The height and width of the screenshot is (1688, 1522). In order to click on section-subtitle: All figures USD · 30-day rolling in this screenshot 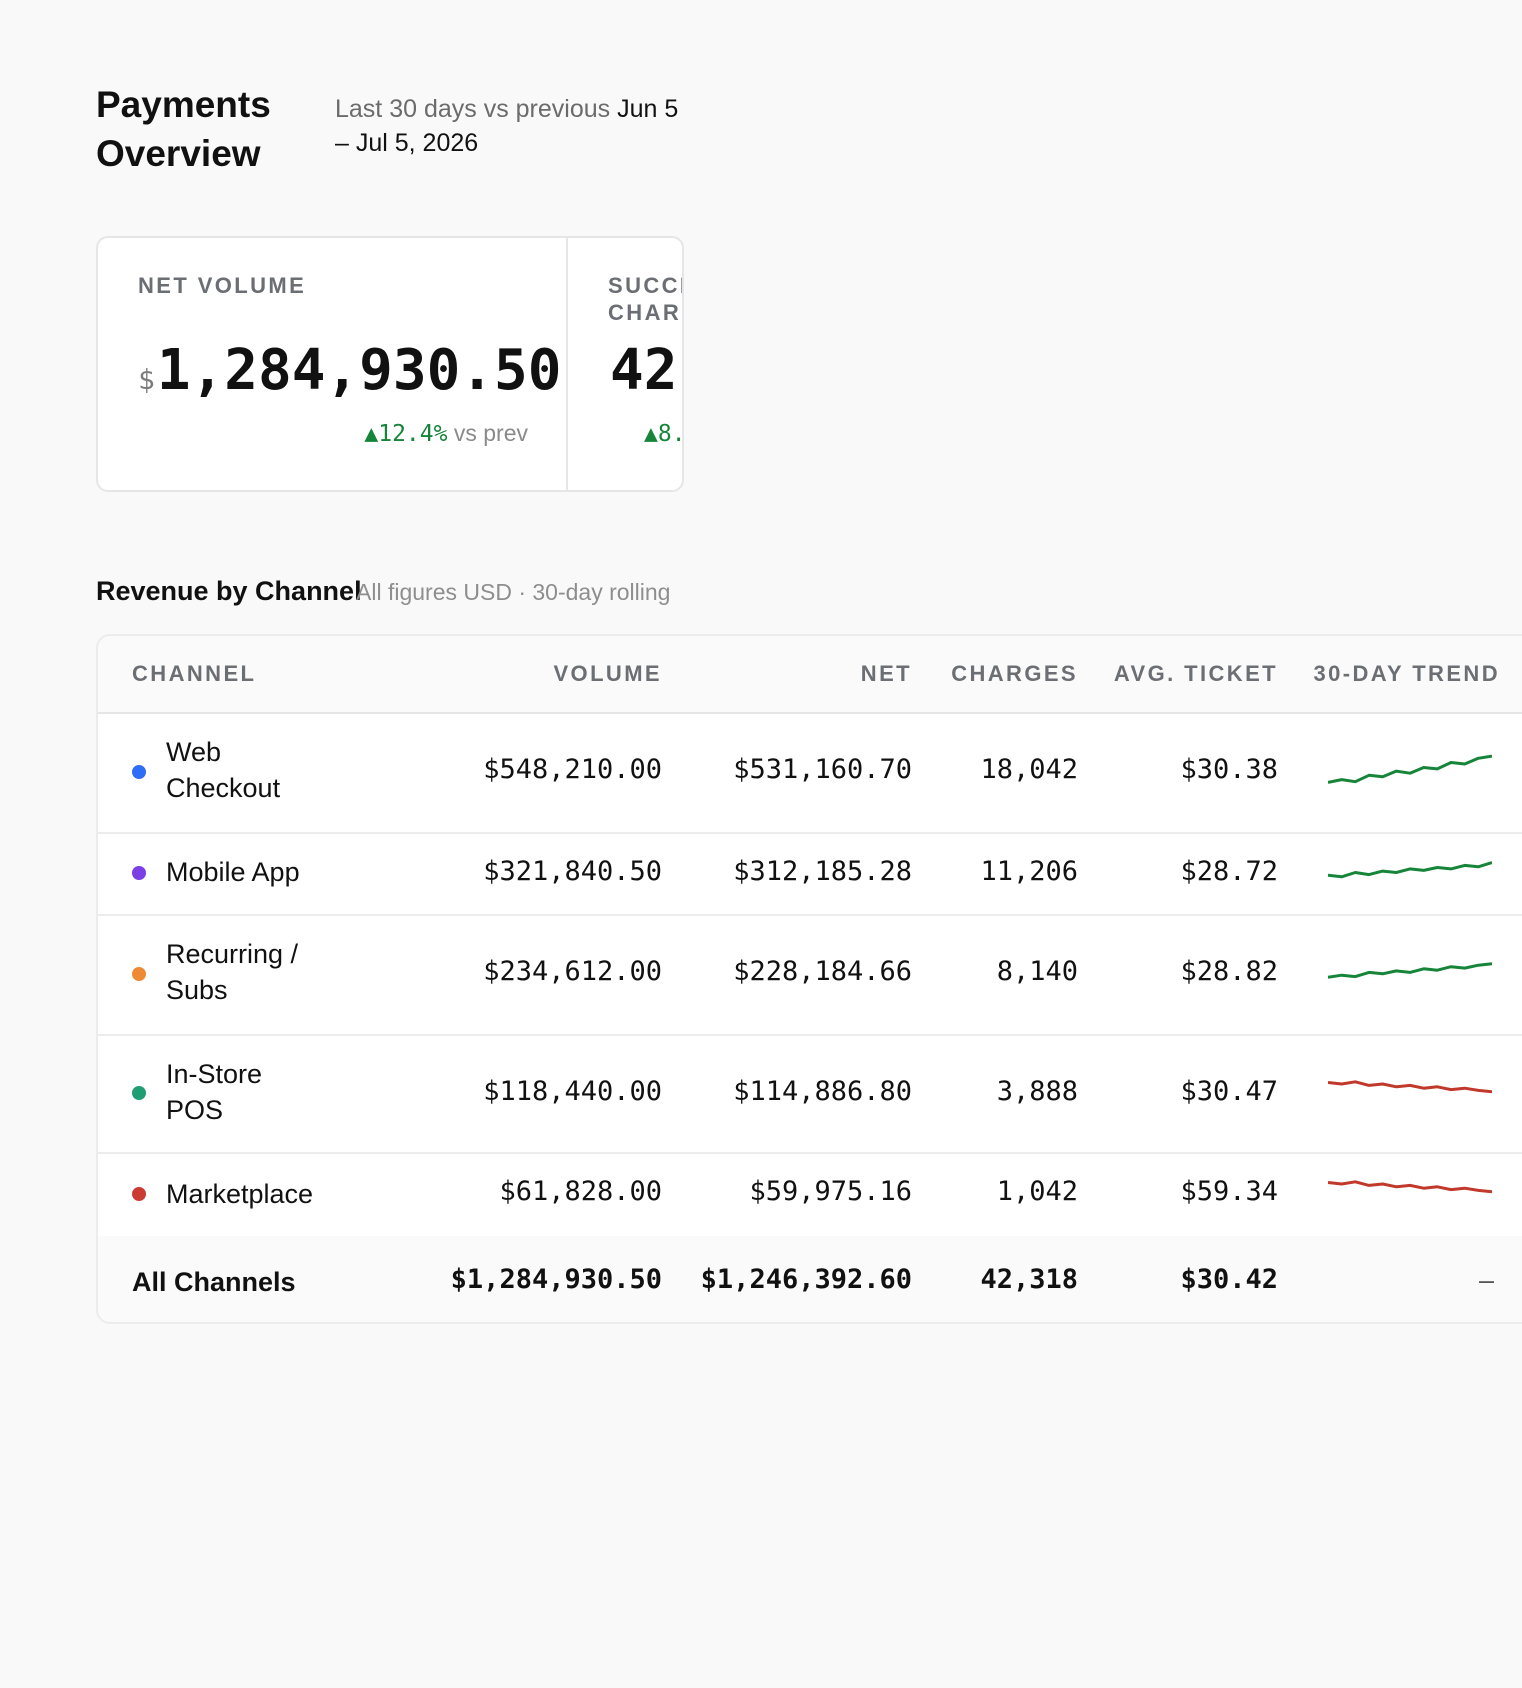, I will do `click(513, 592)`.